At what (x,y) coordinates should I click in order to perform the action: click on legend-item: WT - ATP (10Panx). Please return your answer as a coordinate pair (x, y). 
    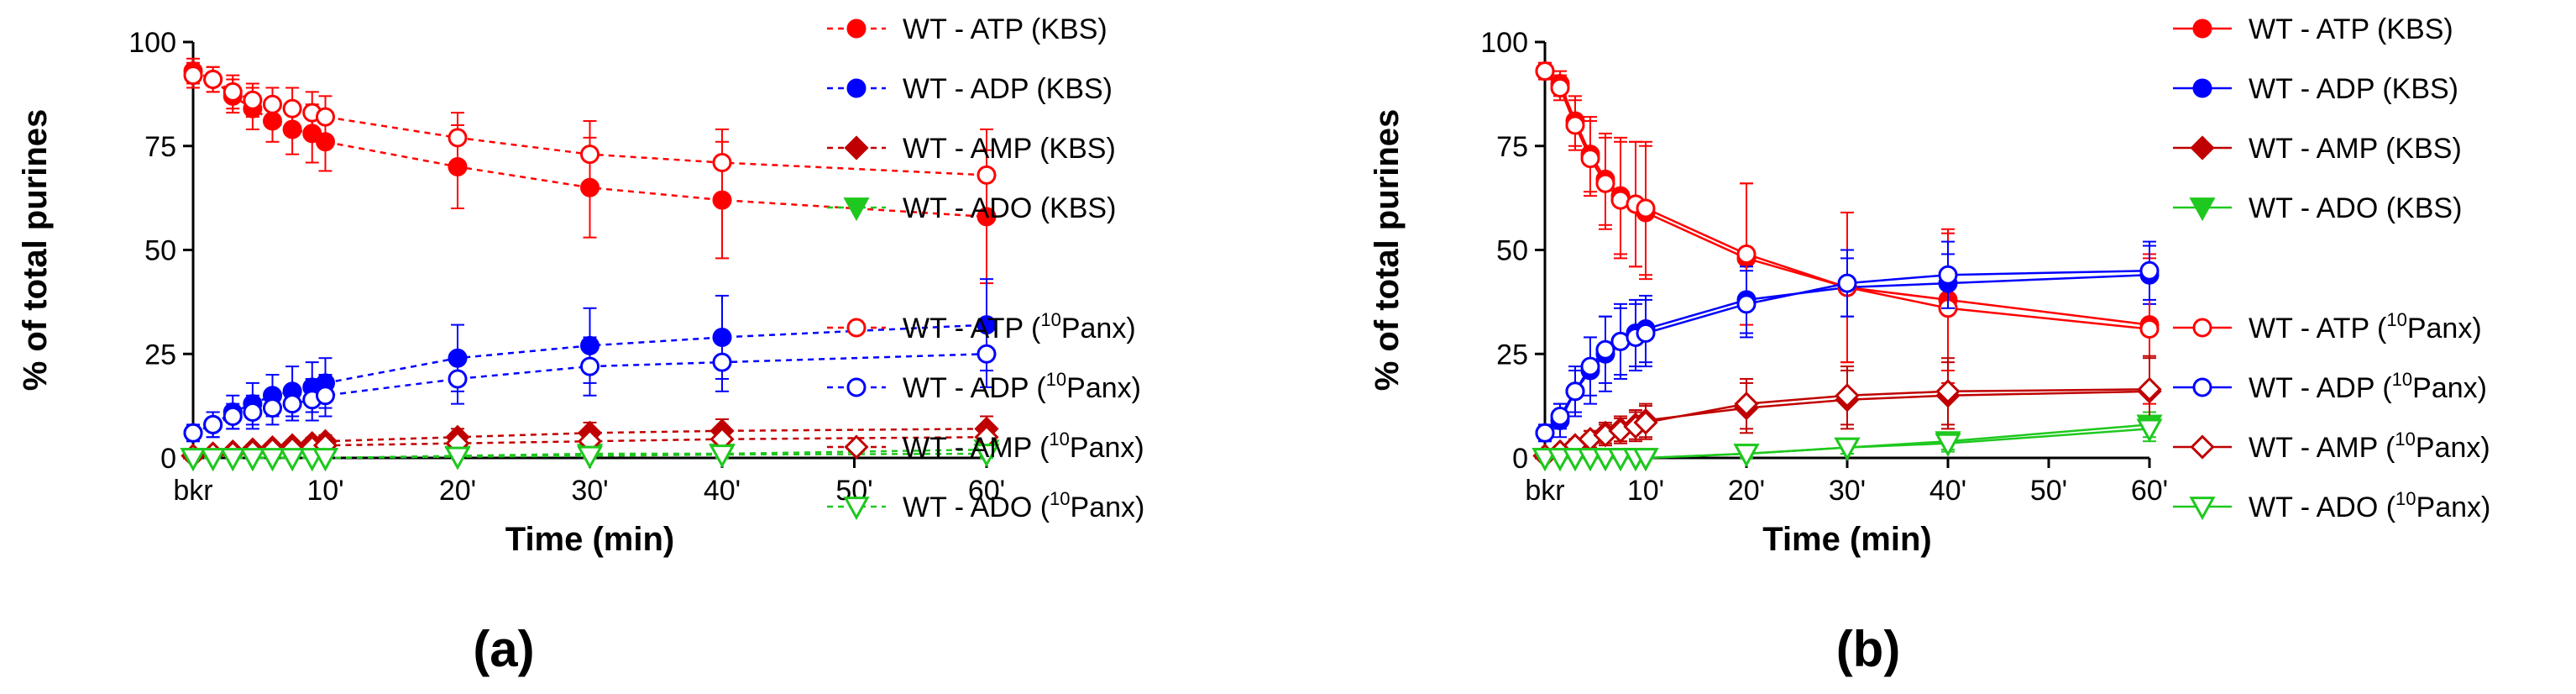
    Looking at the image, I should click on (982, 326).